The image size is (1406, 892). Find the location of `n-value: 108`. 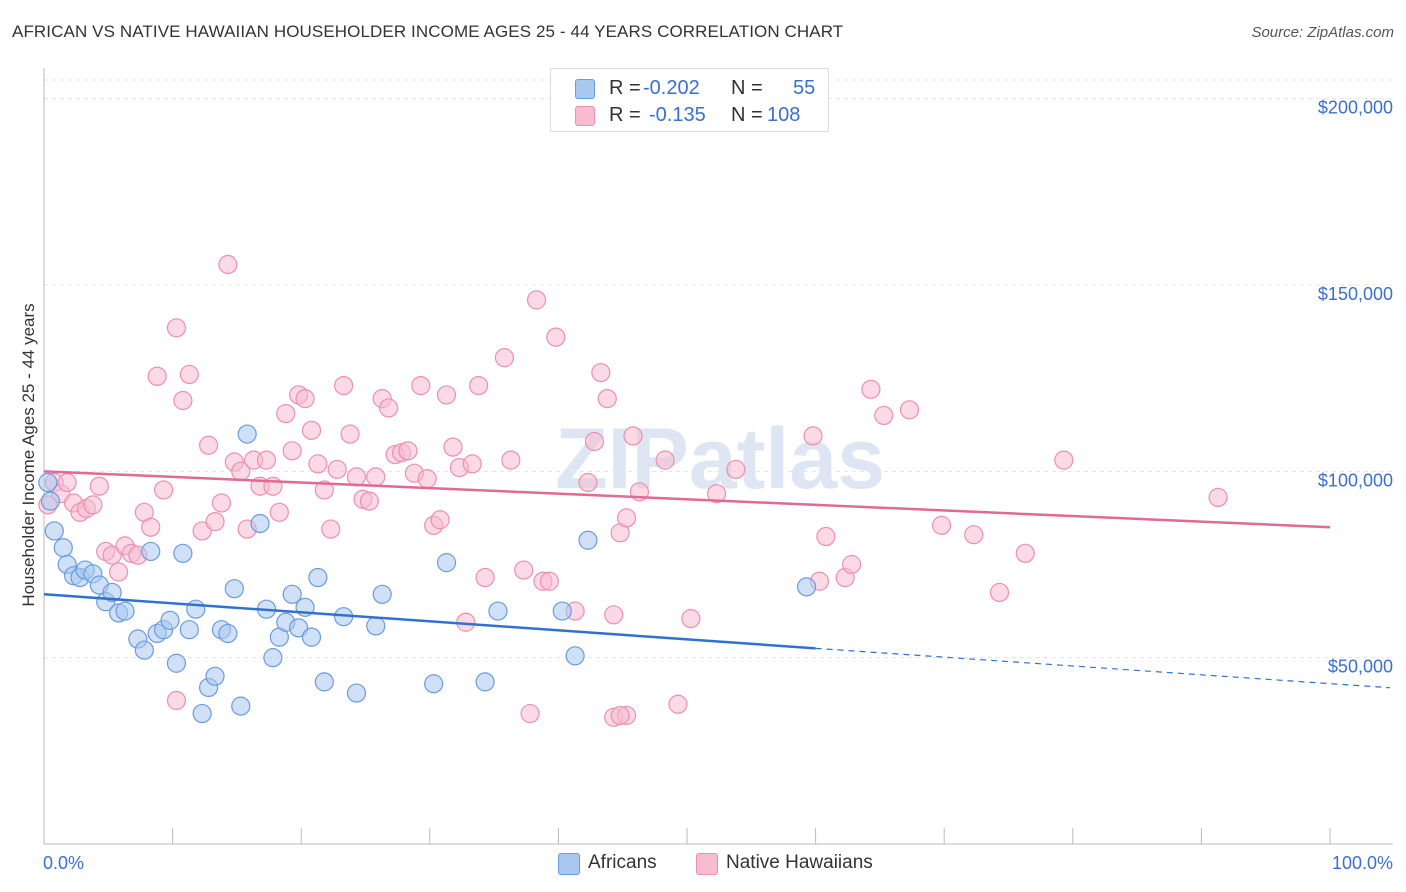

n-value: 108 is located at coordinates (784, 115).